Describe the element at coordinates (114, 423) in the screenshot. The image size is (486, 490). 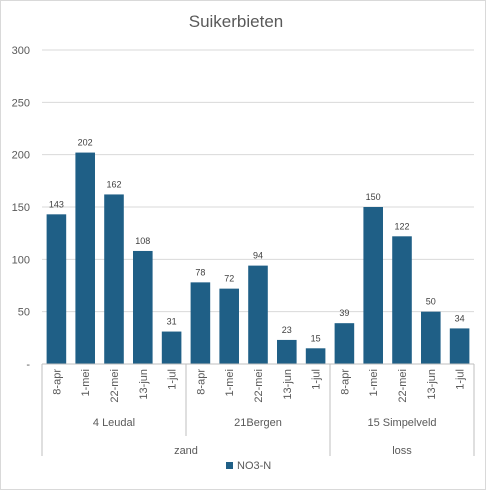
I see `location-label-4-leudal: 4 Leudal` at that location.